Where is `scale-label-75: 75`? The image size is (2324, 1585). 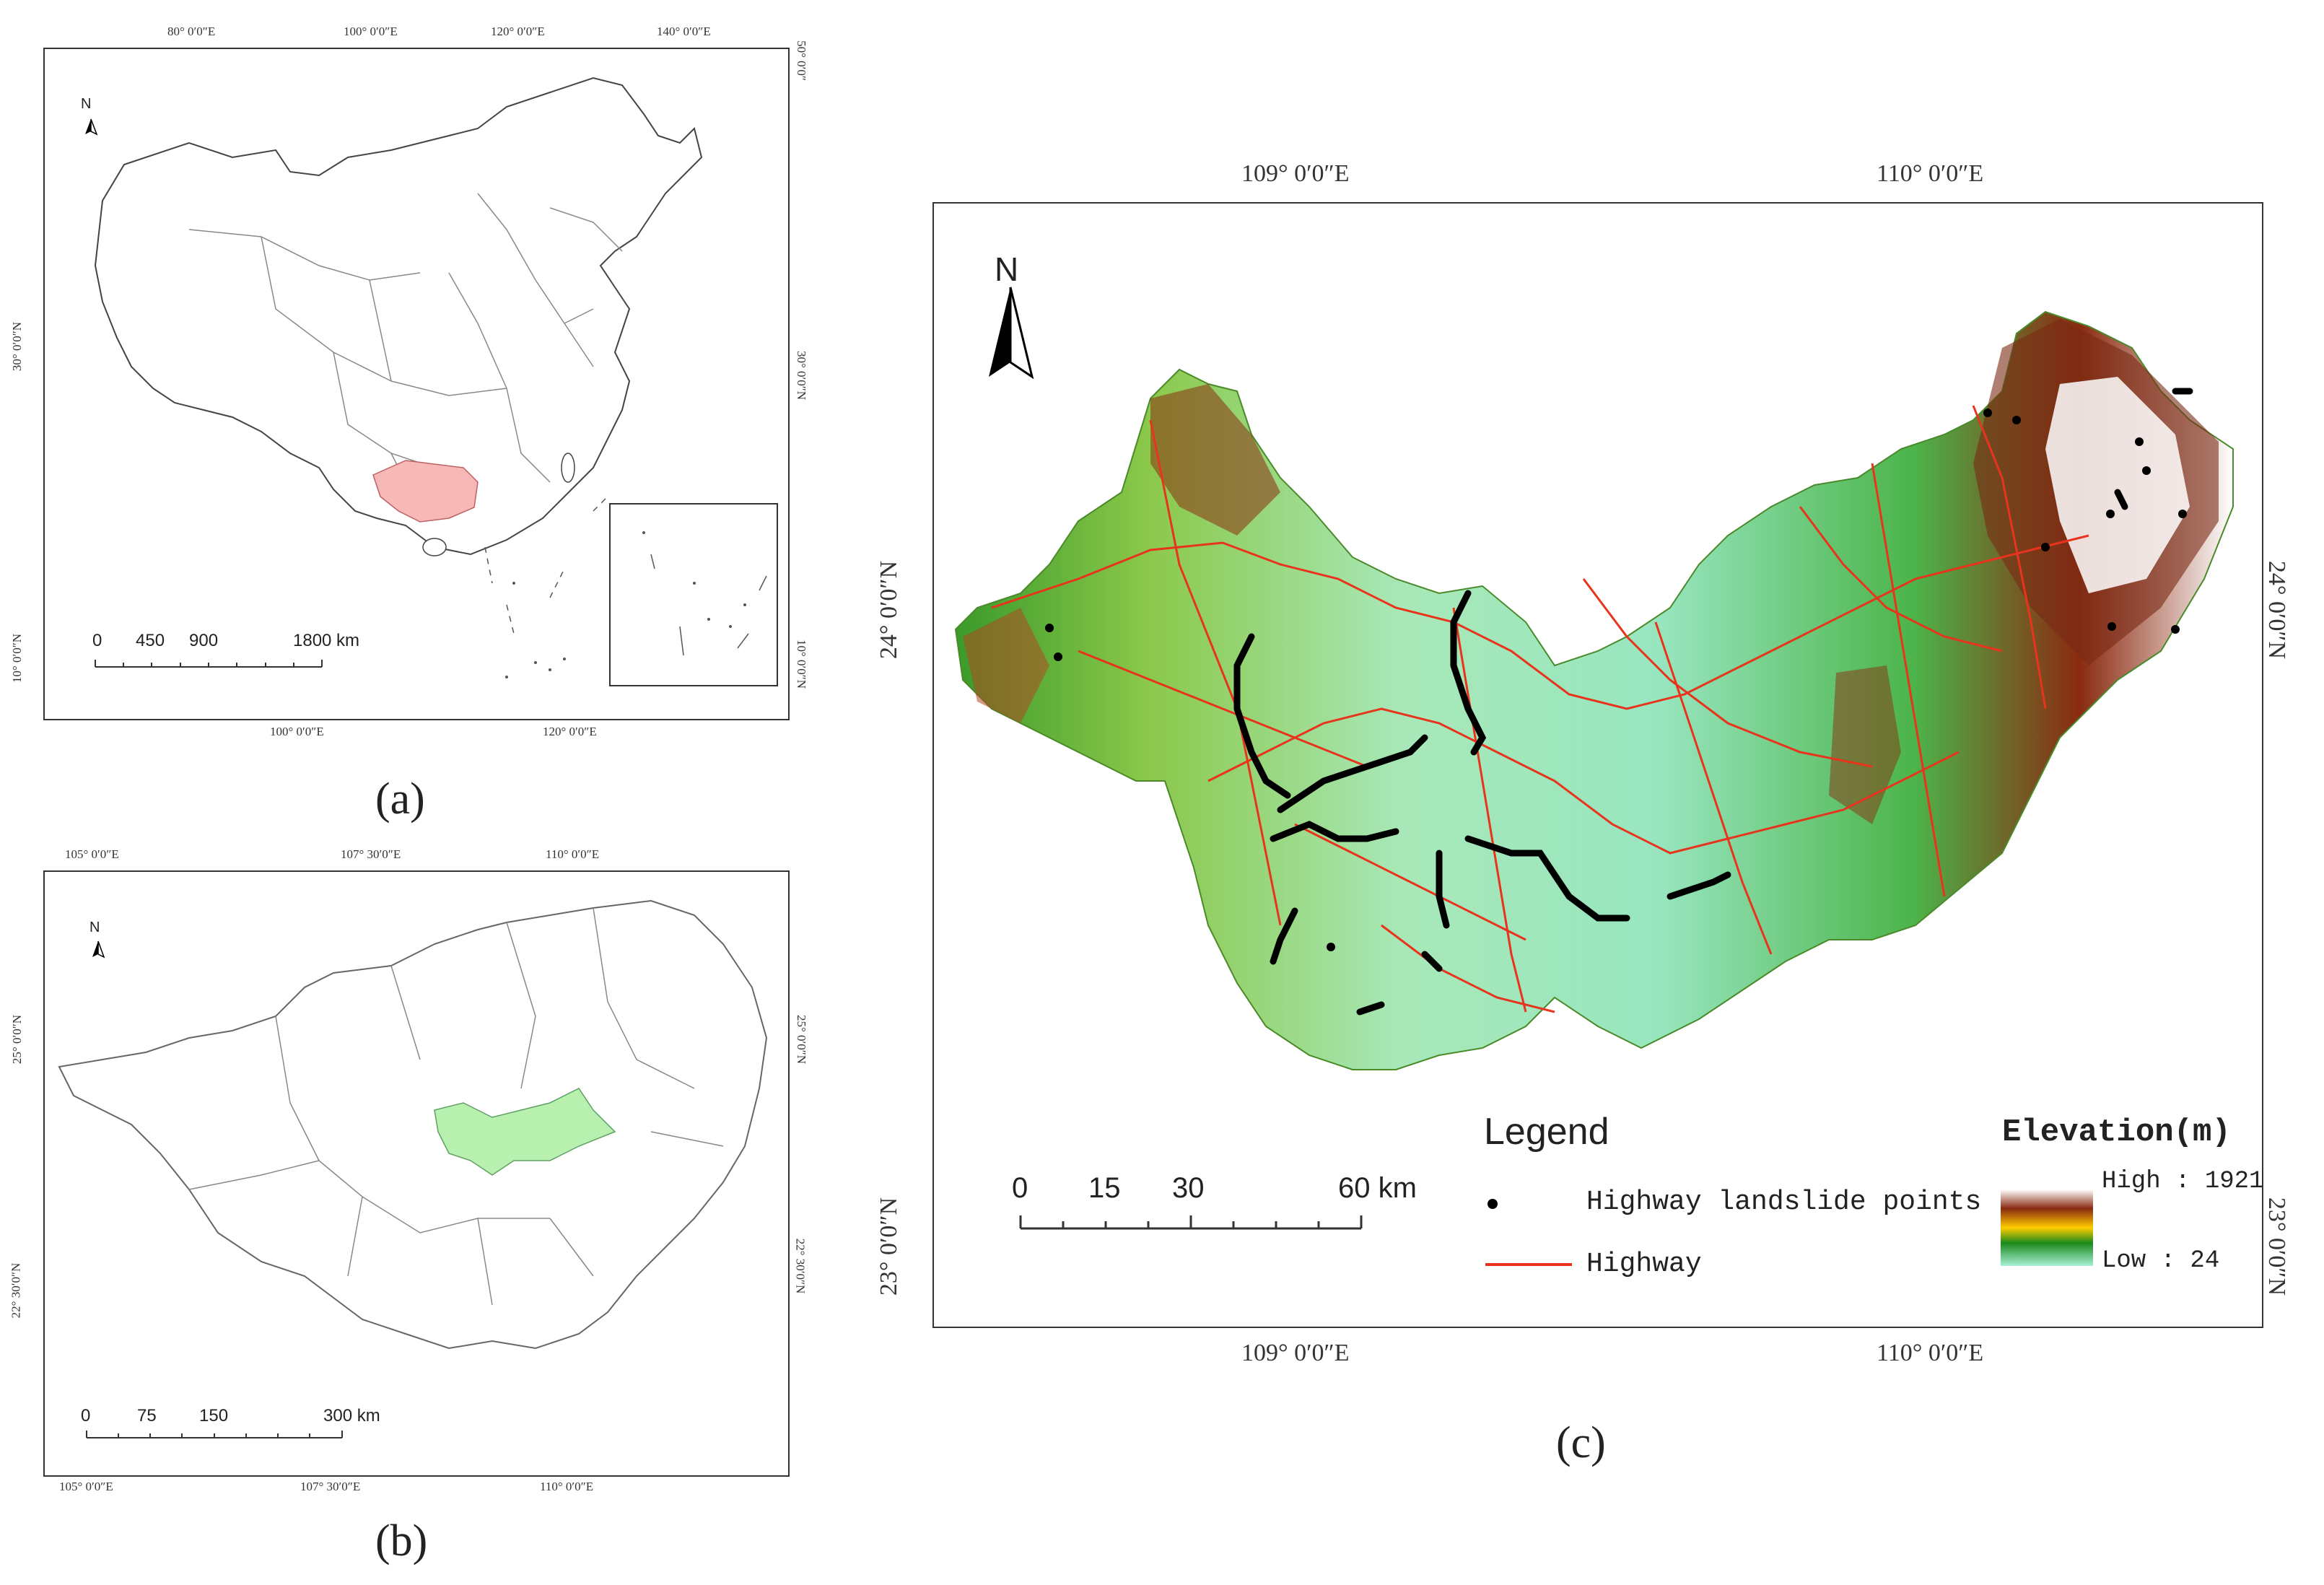
scale-label-75: 75 is located at coordinates (147, 1415).